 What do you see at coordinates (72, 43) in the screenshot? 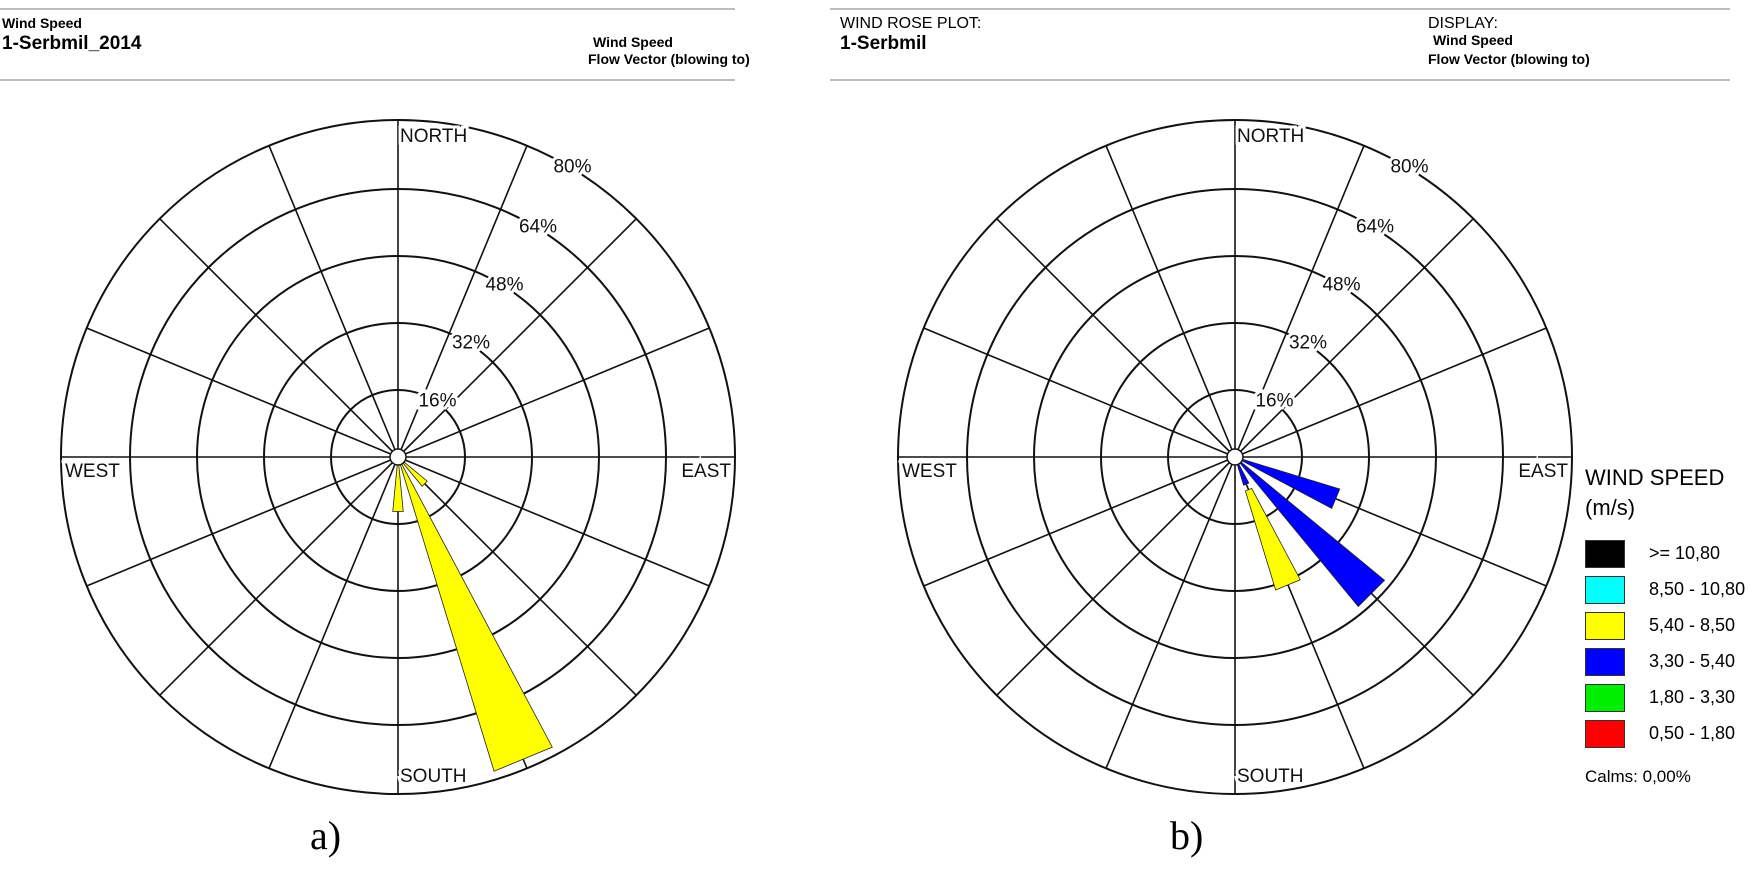
I see `station-name: 1-Serbmil_2014` at bounding box center [72, 43].